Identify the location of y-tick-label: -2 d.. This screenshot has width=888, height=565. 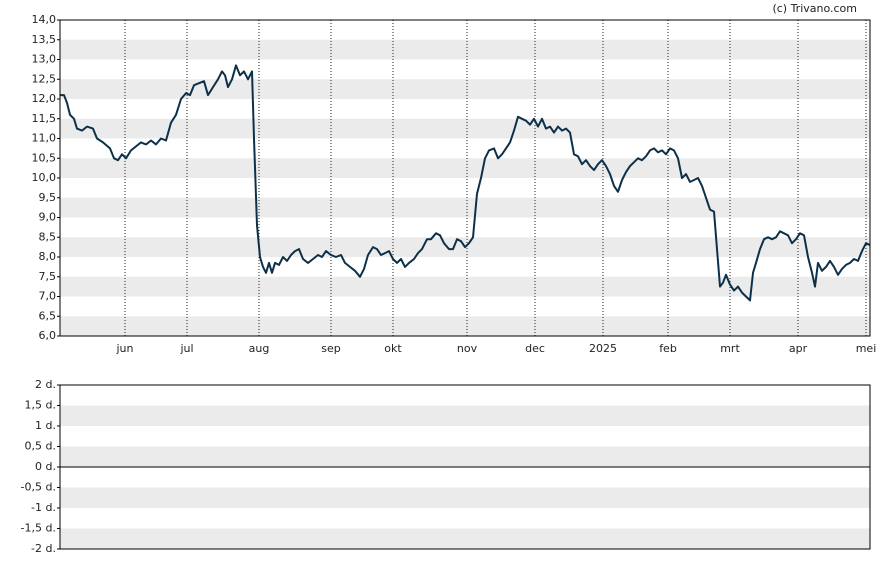
(43, 548).